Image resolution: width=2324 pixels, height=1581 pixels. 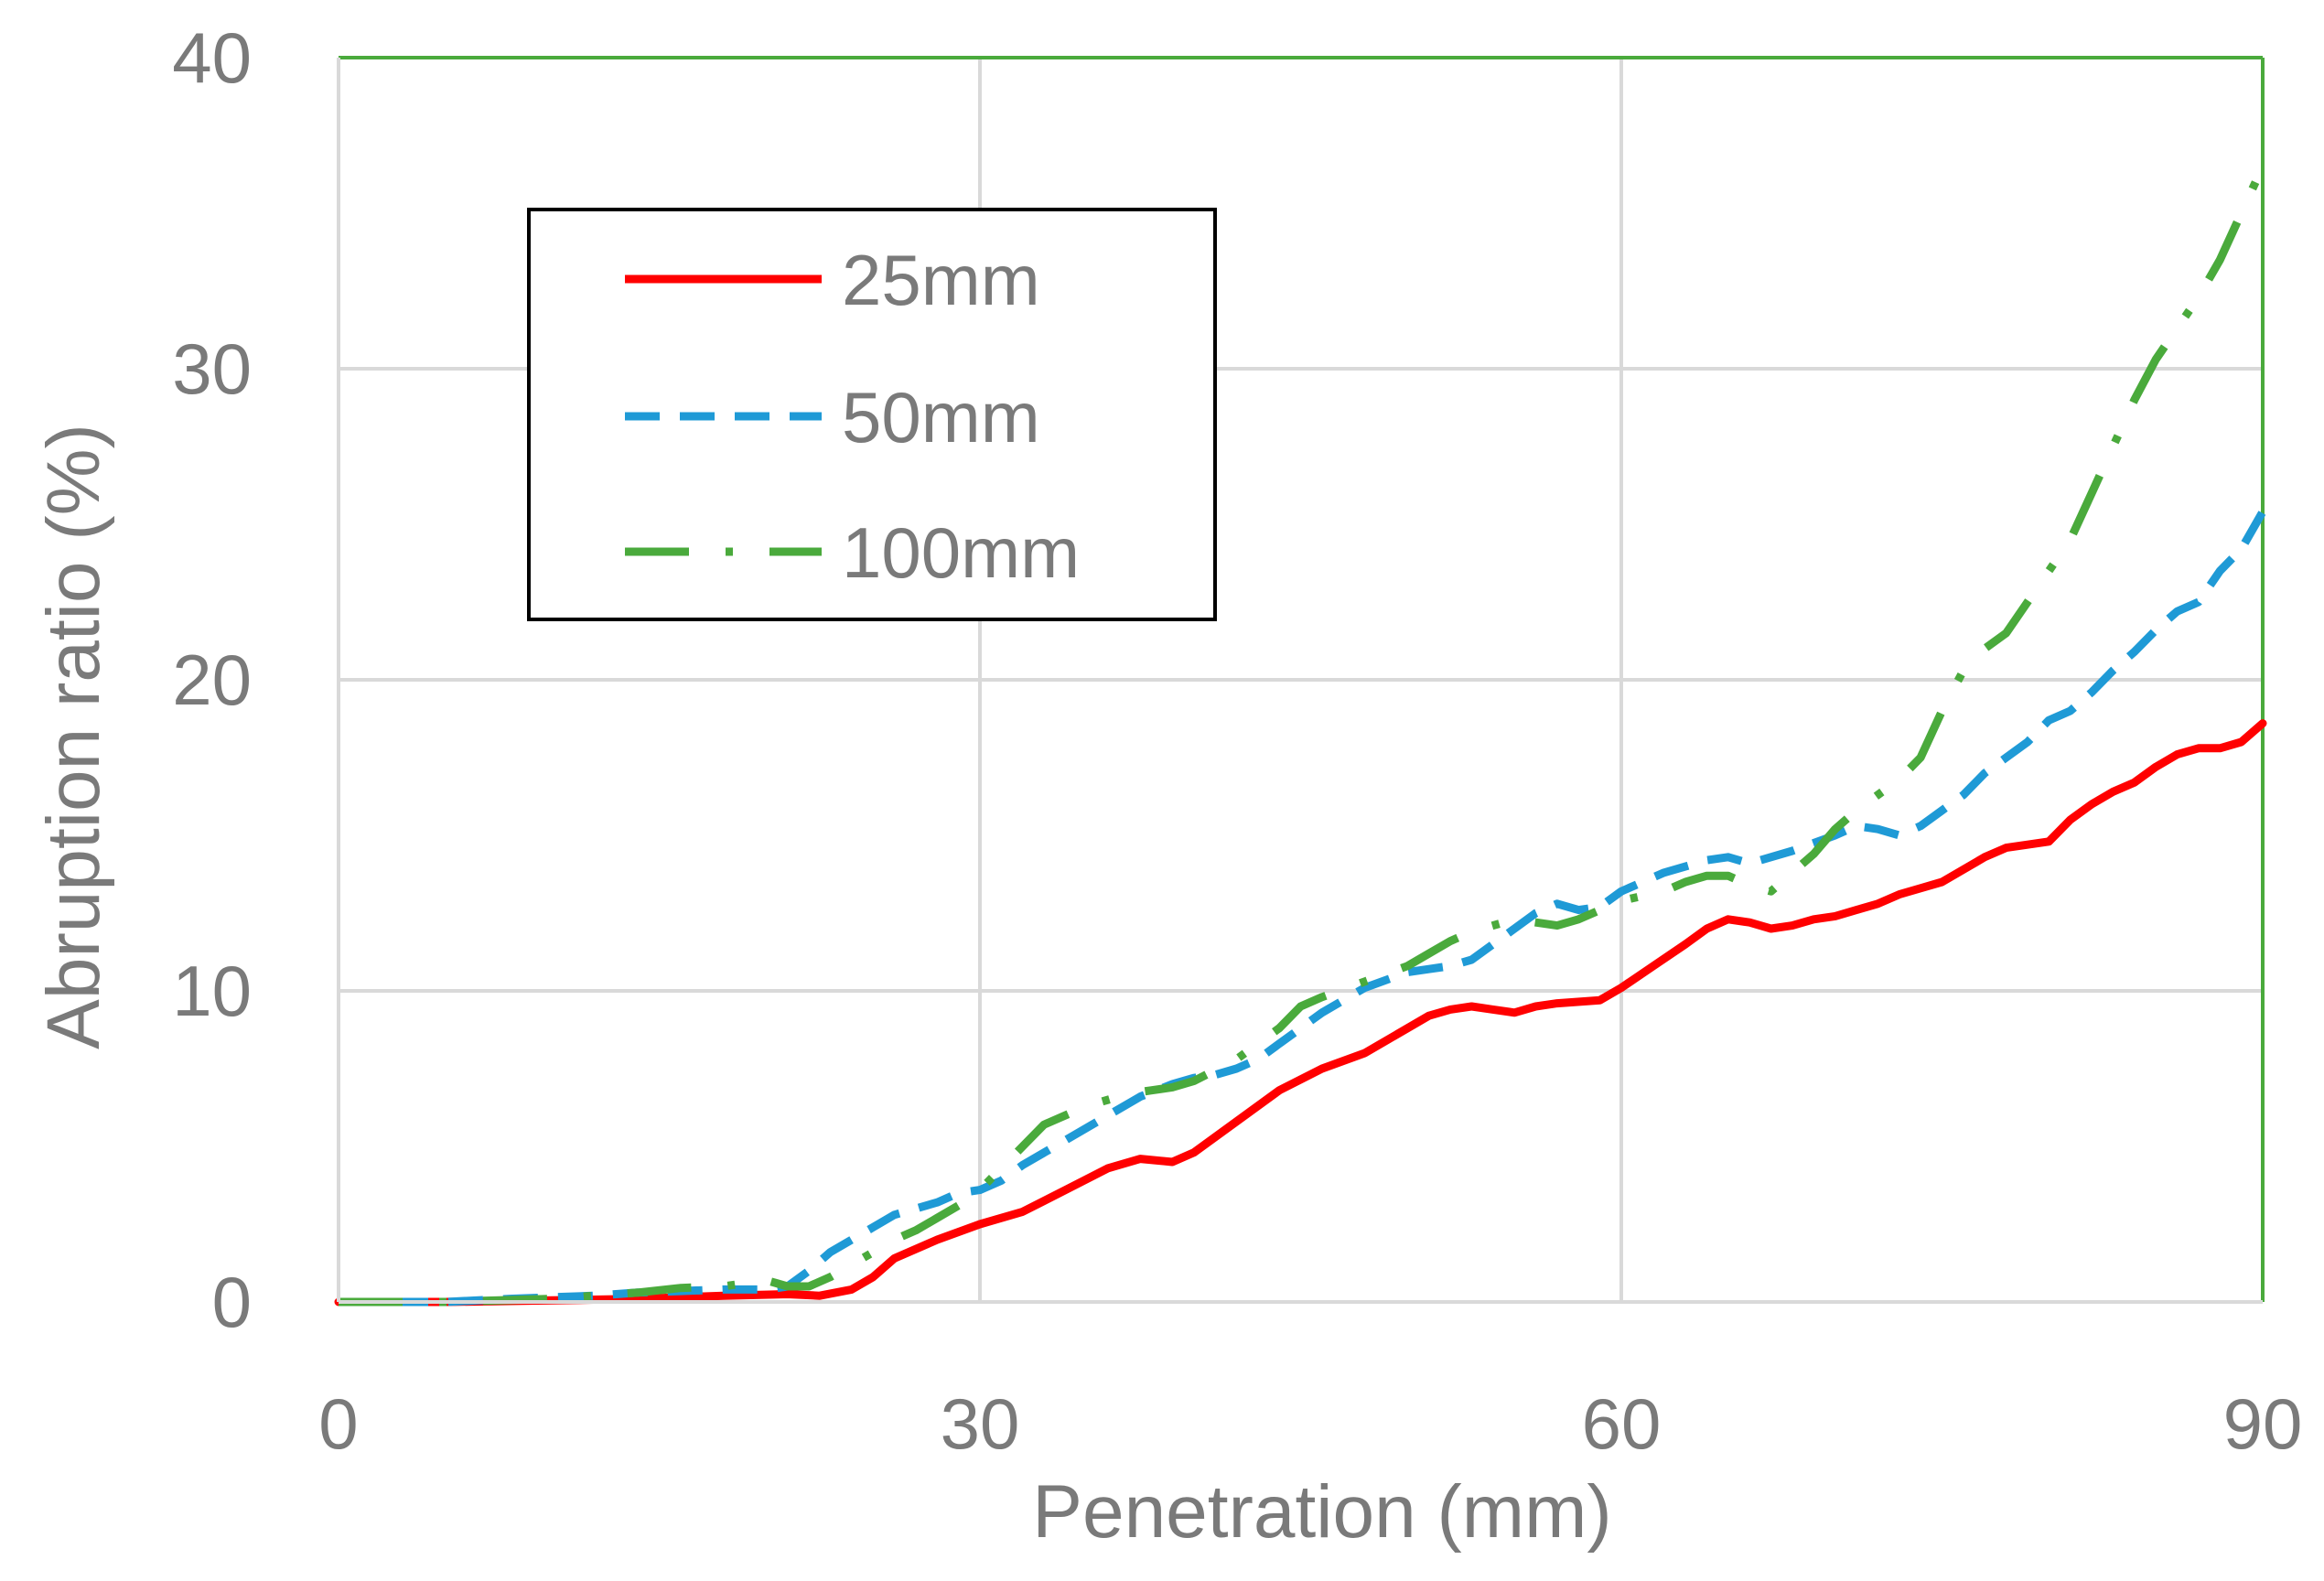 What do you see at coordinates (1622, 1424) in the screenshot?
I see `x-tick-label: 60` at bounding box center [1622, 1424].